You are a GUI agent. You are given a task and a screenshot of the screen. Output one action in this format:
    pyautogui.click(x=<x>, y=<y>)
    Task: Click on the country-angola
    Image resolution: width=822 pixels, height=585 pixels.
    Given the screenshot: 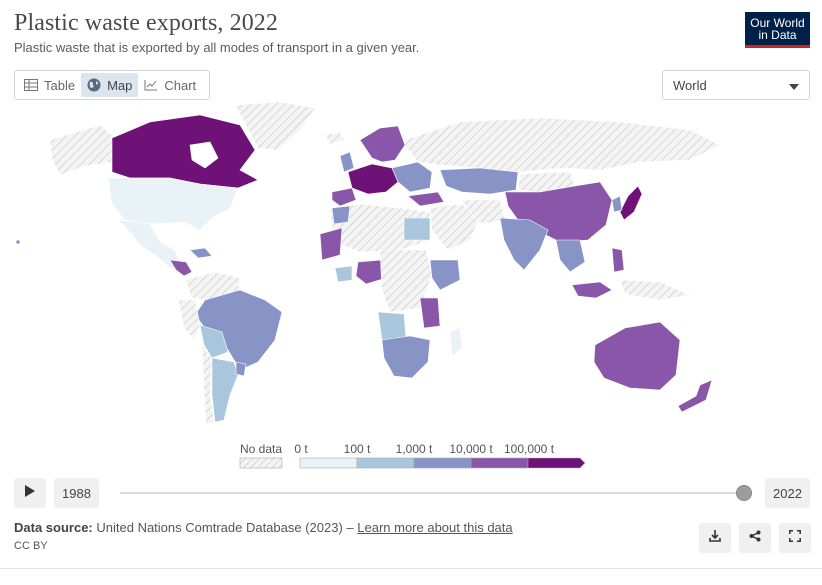 What is the action you would take?
    pyautogui.click(x=392, y=326)
    